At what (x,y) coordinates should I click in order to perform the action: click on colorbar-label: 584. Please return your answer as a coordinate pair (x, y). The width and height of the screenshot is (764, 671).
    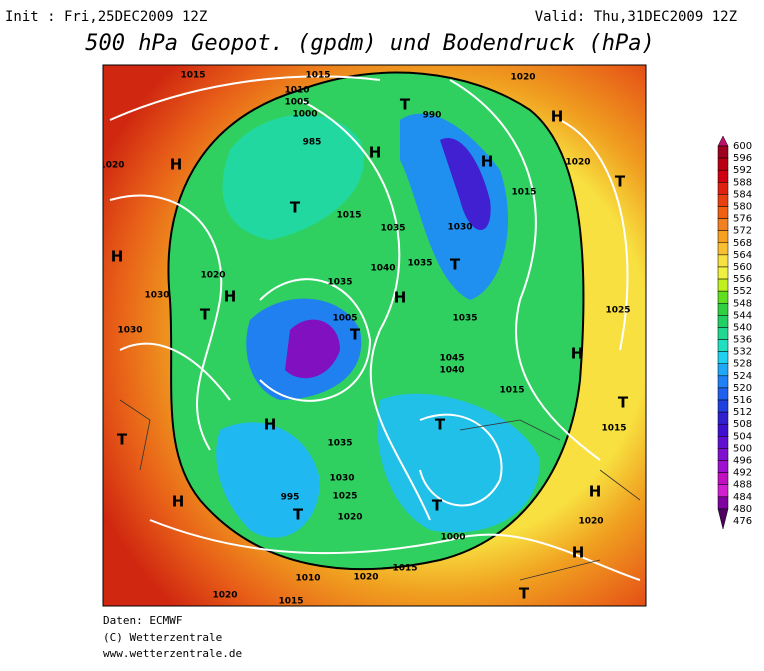
    Looking at the image, I should click on (742, 194).